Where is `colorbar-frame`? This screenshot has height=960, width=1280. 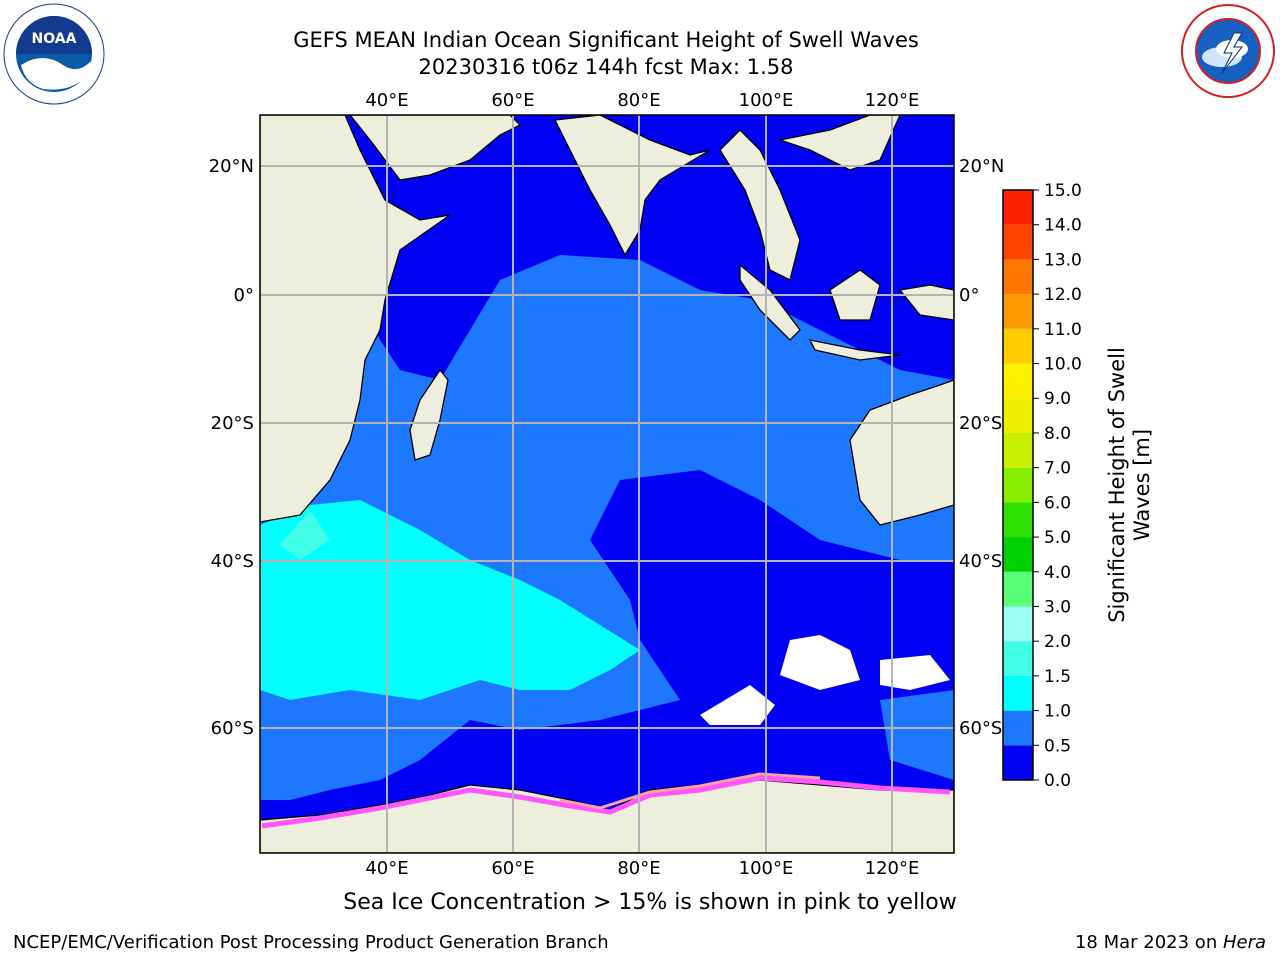
colorbar-frame is located at coordinates (1018, 485).